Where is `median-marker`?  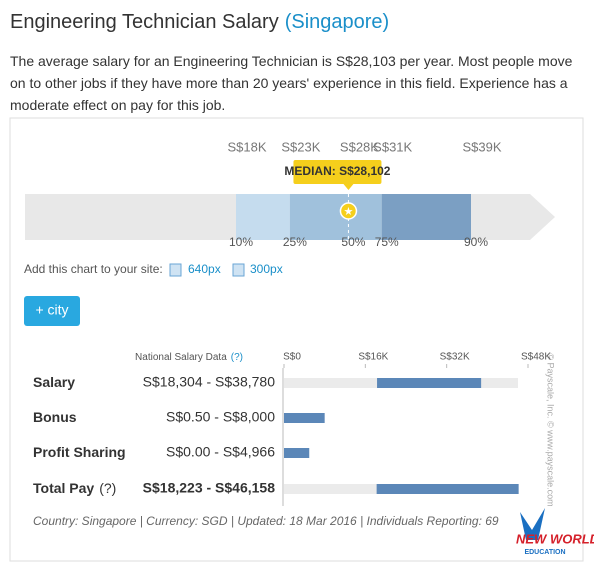
median-marker is located at coordinates (348, 211).